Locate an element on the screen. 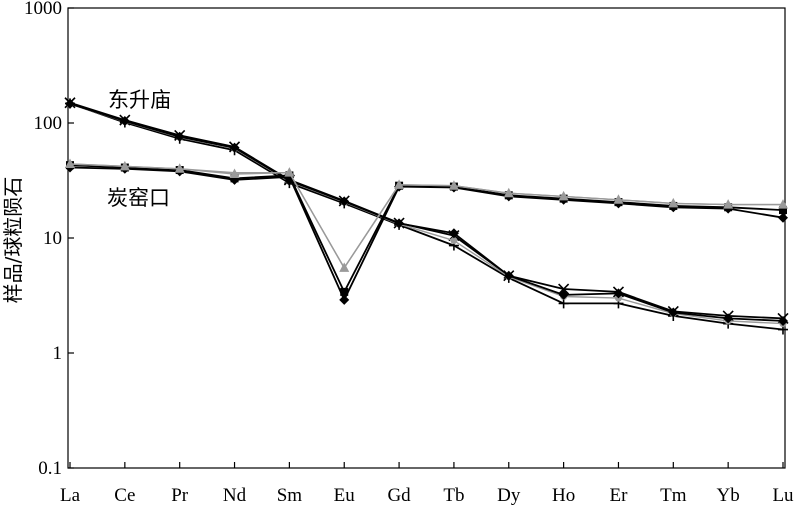  x-tick-label: Pr is located at coordinates (180, 495).